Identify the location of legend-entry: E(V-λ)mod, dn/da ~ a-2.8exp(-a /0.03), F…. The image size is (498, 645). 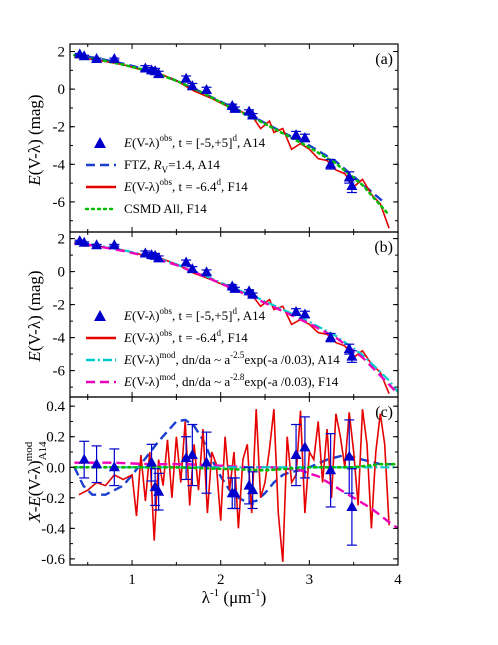
(231, 380).